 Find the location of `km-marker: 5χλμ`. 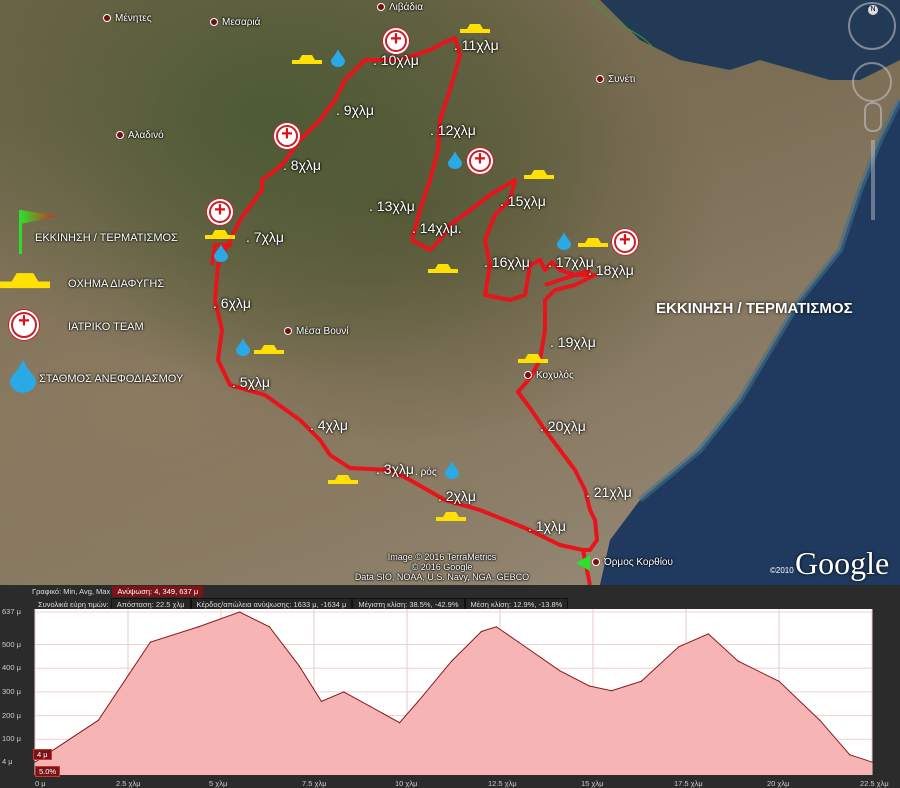

km-marker: 5χλμ is located at coordinates (251, 382).